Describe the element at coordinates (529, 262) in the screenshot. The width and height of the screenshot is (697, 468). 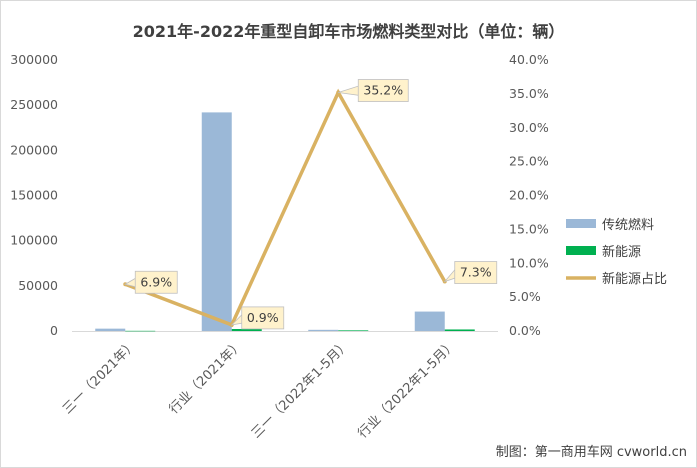
I see `y-right-tick-label: 10.0%` at that location.